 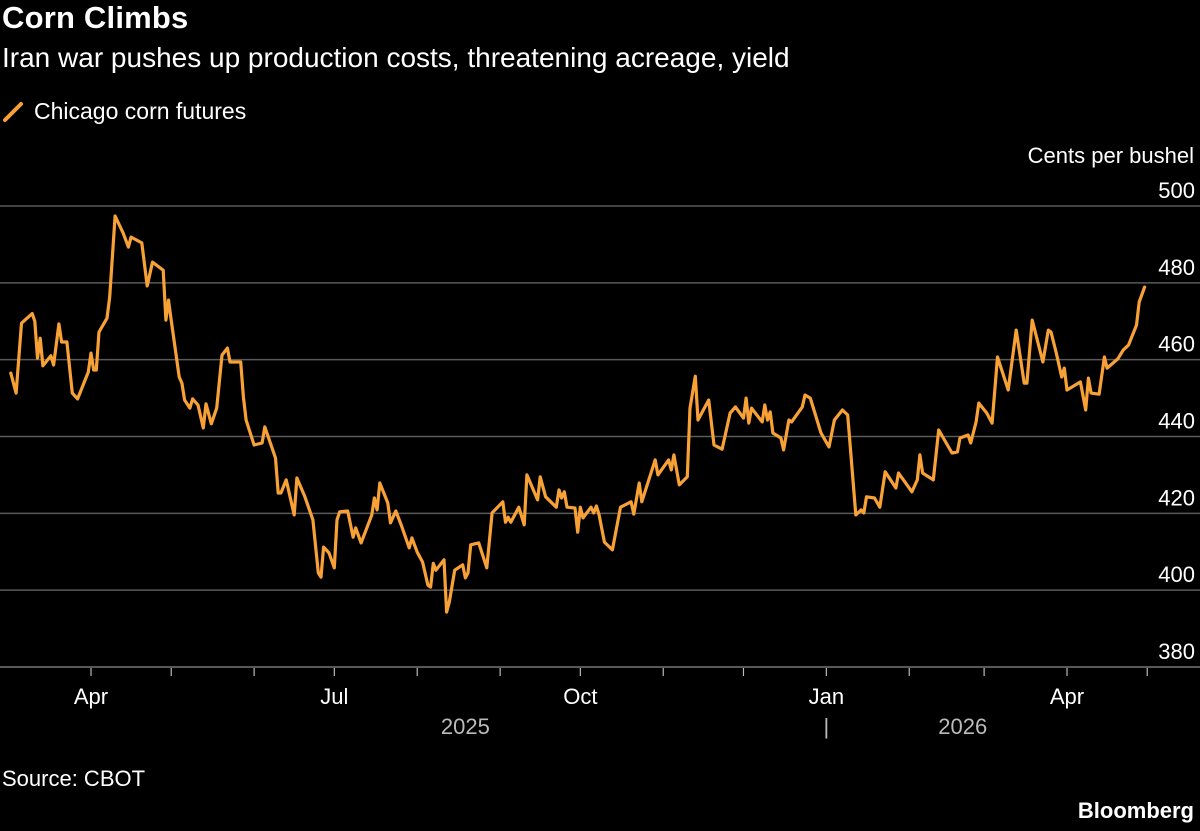 I want to click on chart-title: Corn Climbs, so click(x=95, y=17).